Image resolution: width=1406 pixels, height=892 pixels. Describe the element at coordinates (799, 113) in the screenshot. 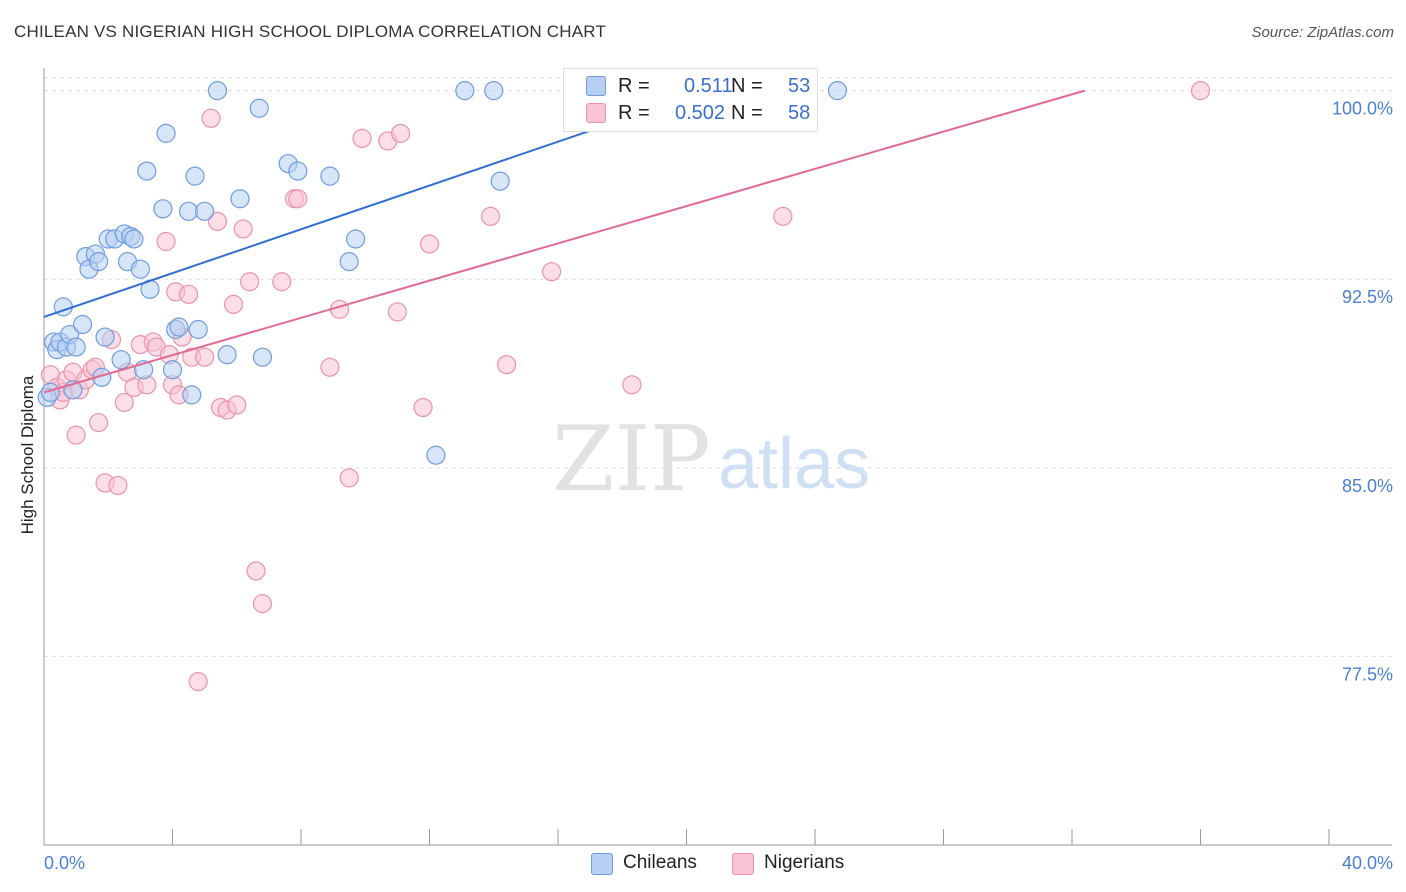

I see `nigerians-n-value: 58` at that location.